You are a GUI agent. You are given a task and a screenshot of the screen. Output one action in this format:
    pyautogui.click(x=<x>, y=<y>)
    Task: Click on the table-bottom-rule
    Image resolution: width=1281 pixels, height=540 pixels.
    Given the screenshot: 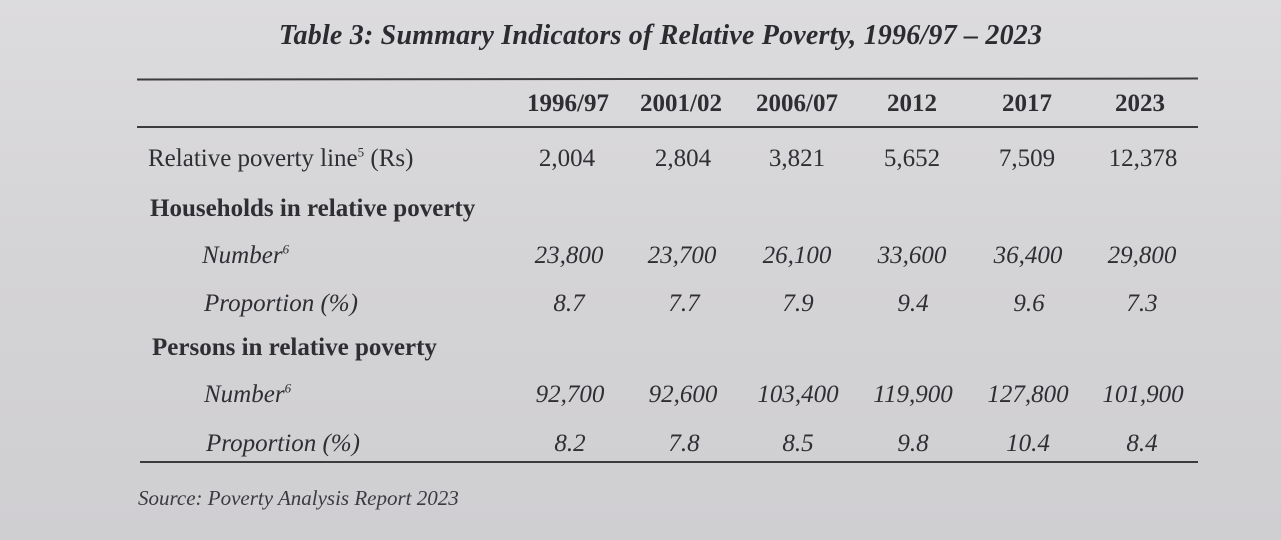 What is the action you would take?
    pyautogui.click(x=669, y=462)
    